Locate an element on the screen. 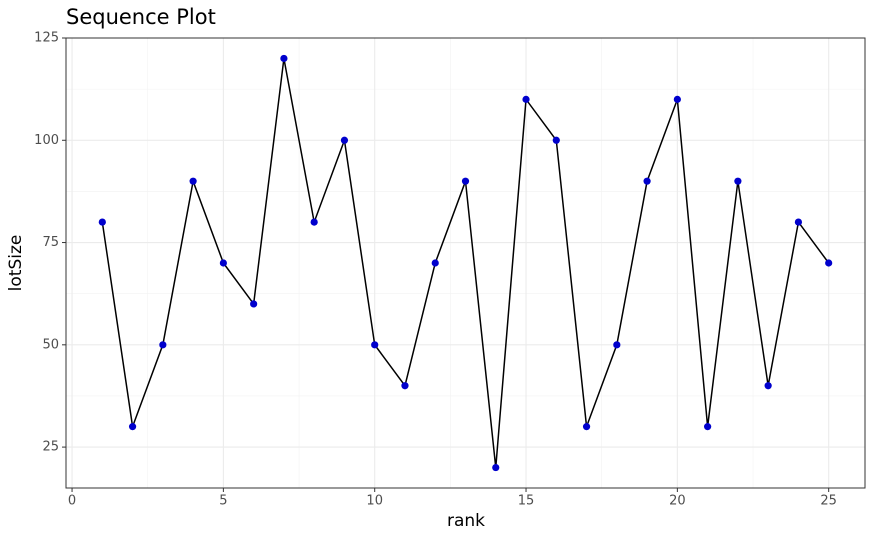 The height and width of the screenshot is (540, 875). y-tick-label: 25 is located at coordinates (50, 447).